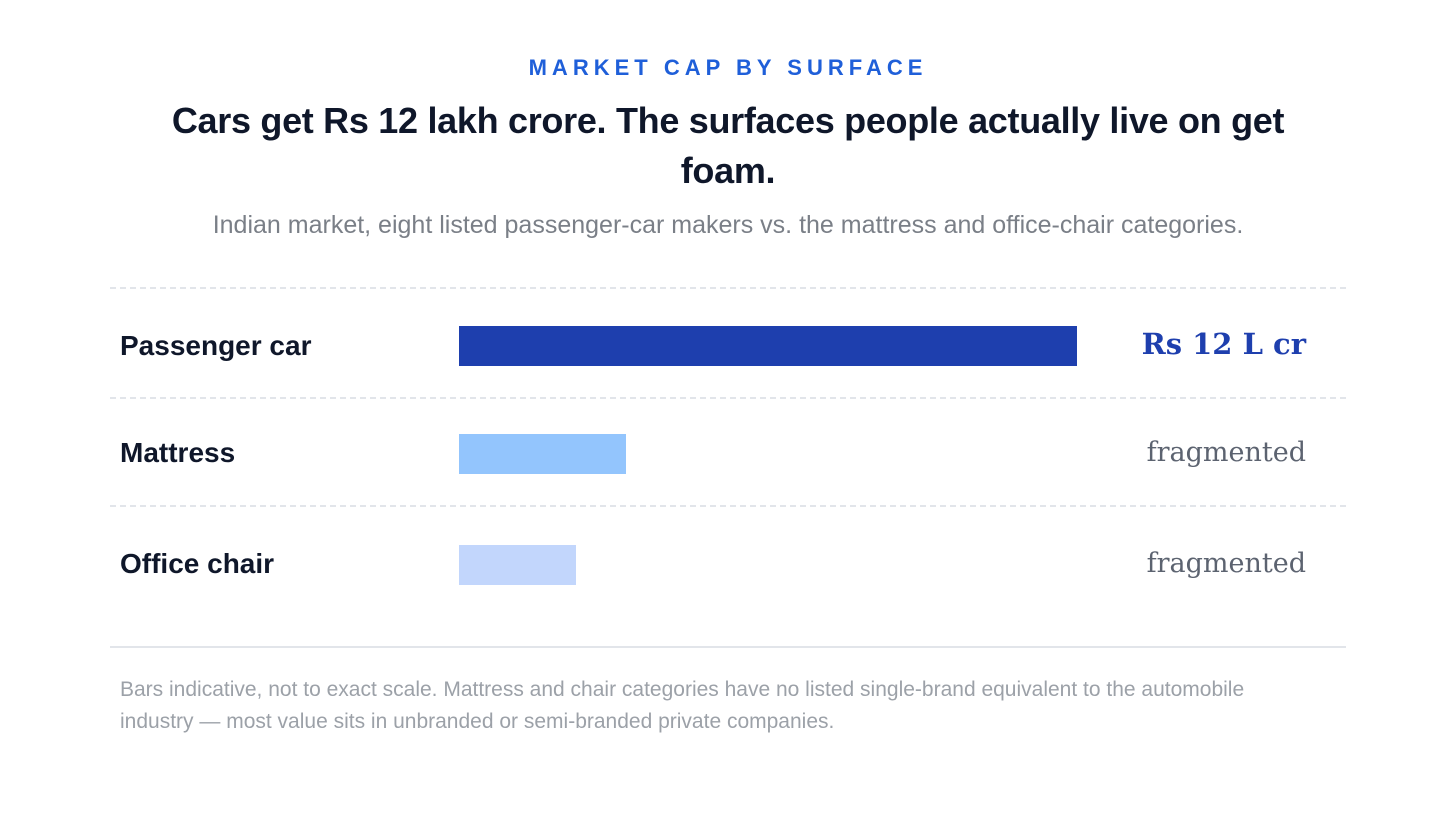  What do you see at coordinates (1226, 563) in the screenshot?
I see `value-label-office-chair: fragmented` at bounding box center [1226, 563].